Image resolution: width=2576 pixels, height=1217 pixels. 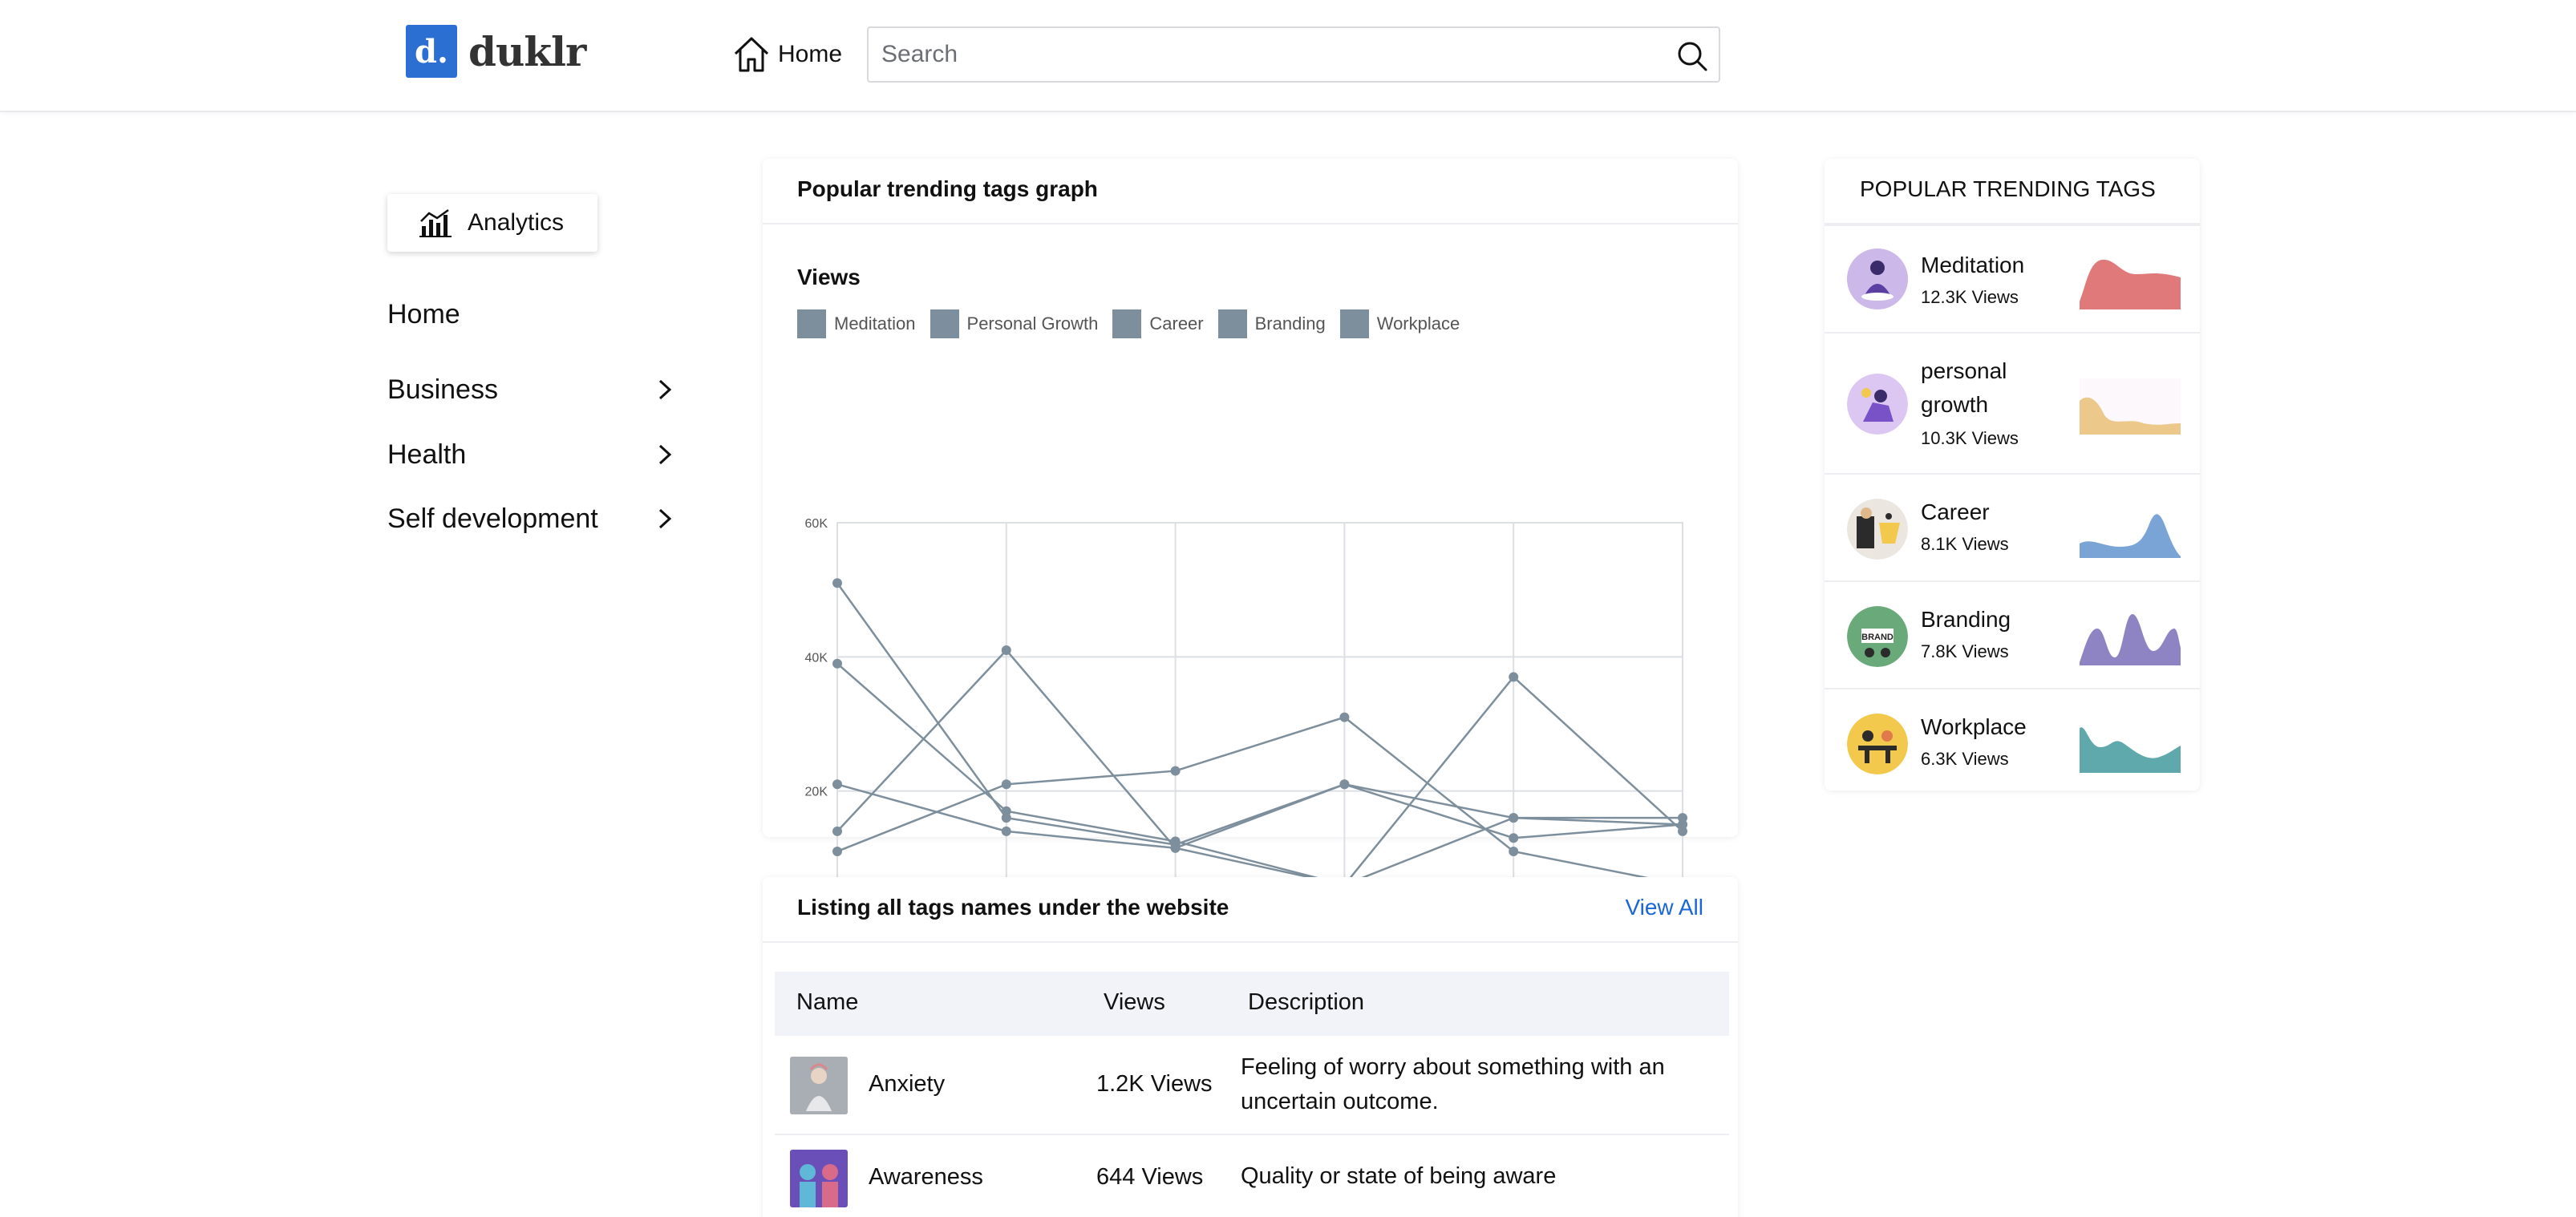 I want to click on analytics-button: Analytics, so click(x=492, y=223).